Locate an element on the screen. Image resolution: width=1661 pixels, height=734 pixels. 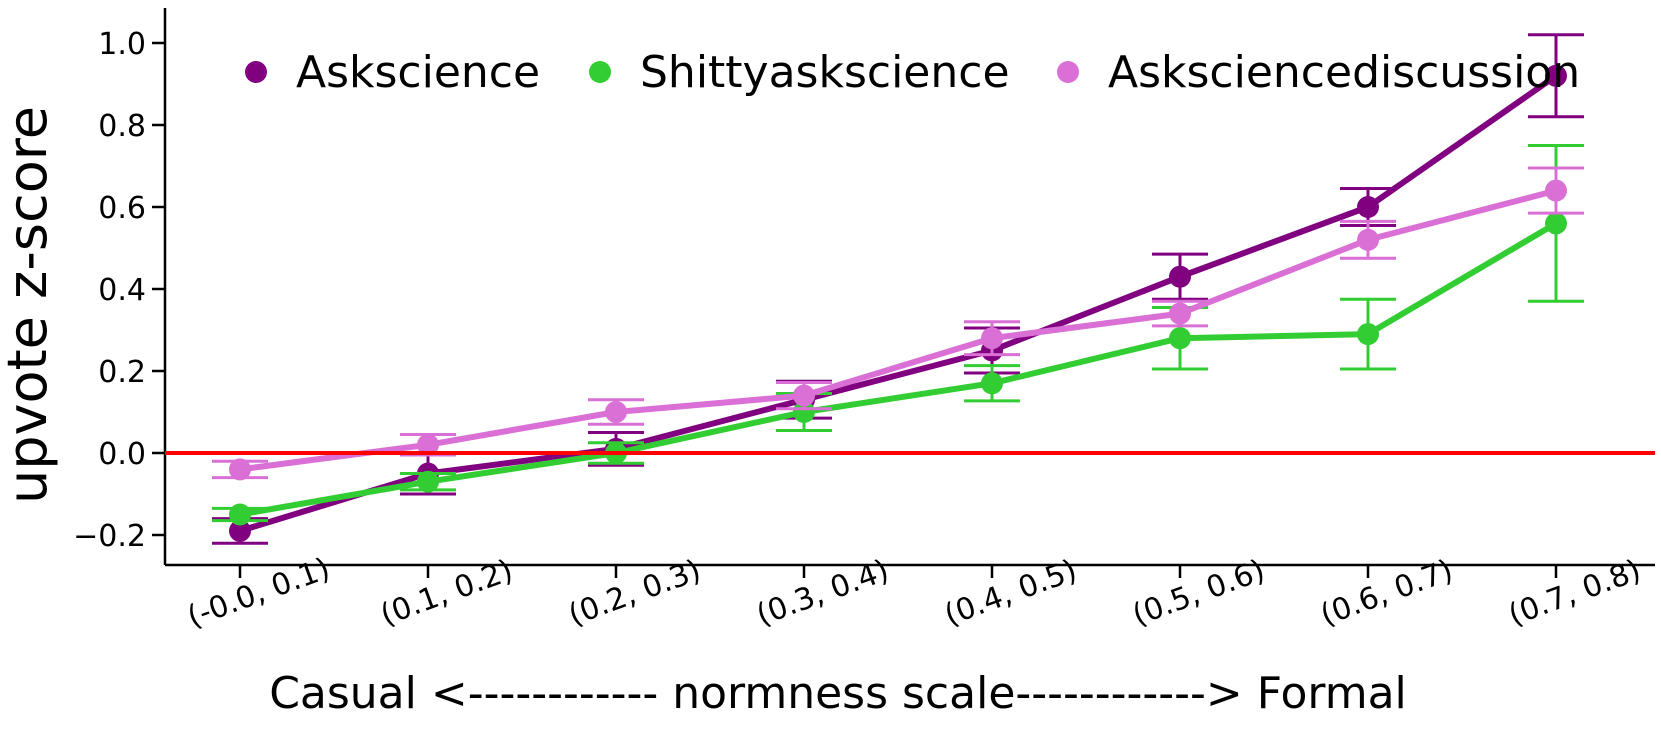
y-tick-label: 0.0 is located at coordinates (122, 454).